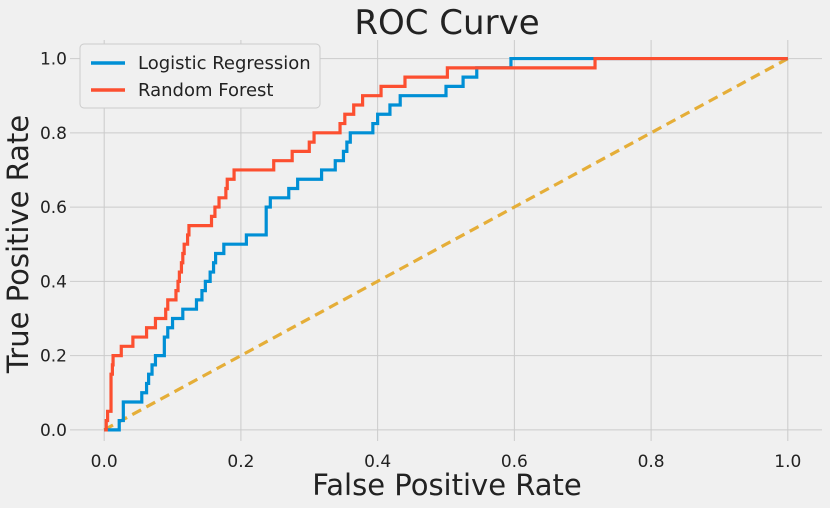  Describe the element at coordinates (446, 23) in the screenshot. I see `chart-title: ROC Curve` at that location.